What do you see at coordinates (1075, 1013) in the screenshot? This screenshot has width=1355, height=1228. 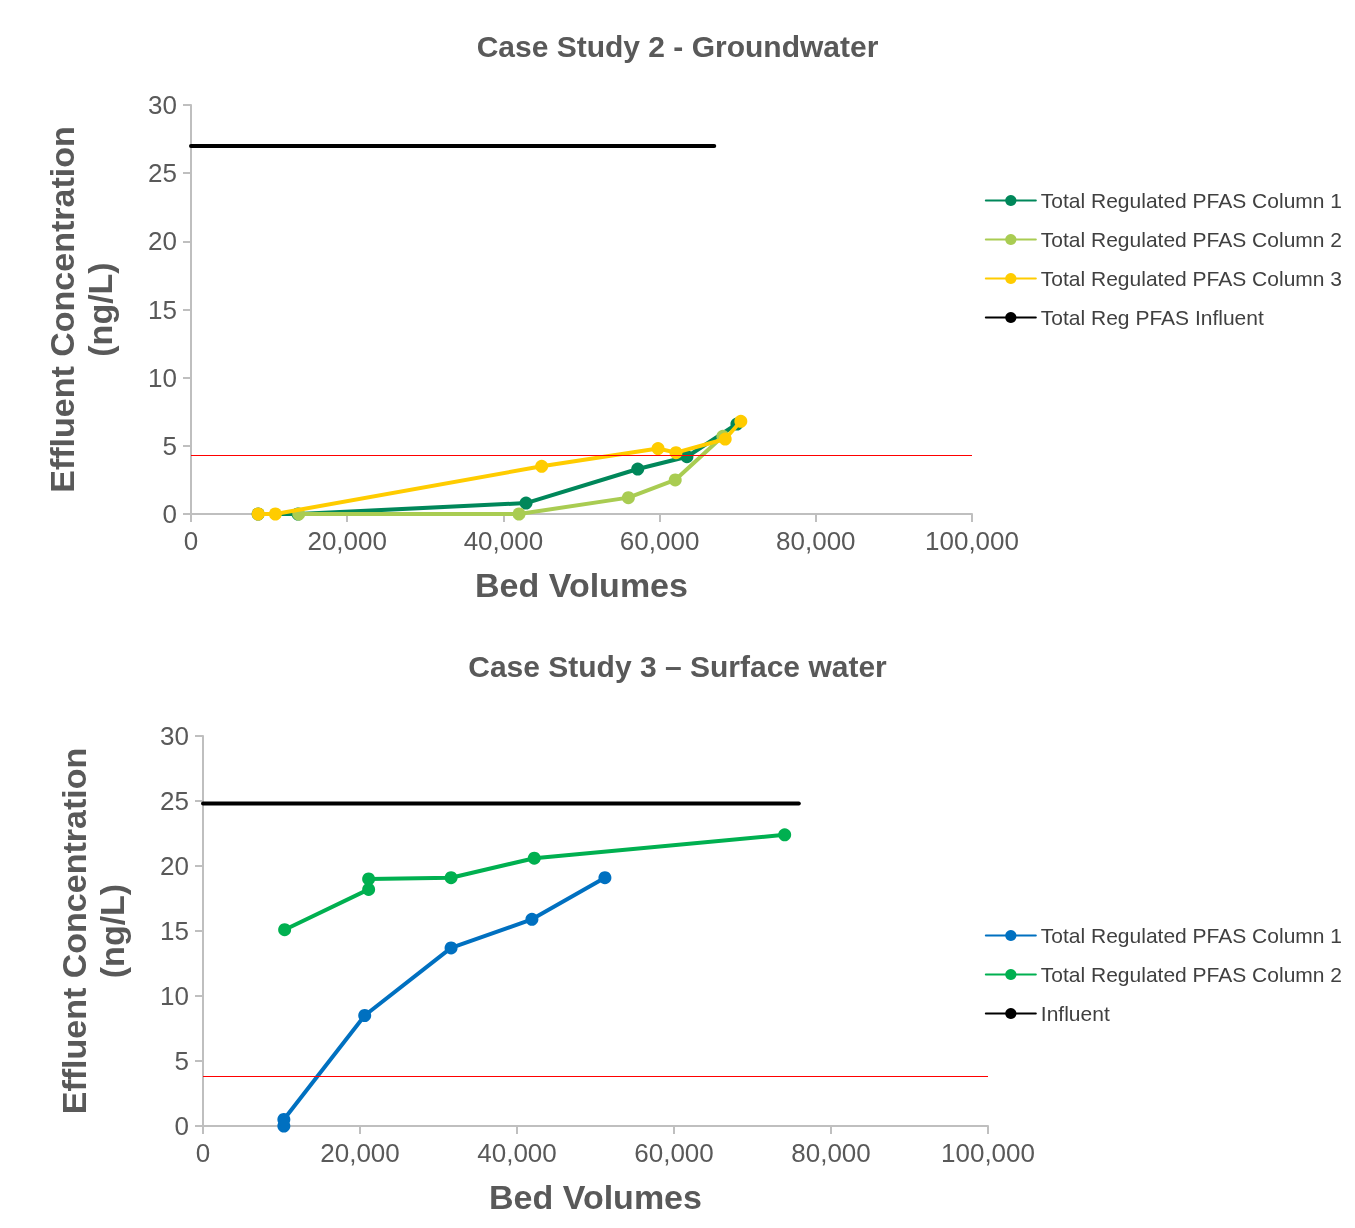 I see `legend-label: Influent` at bounding box center [1075, 1013].